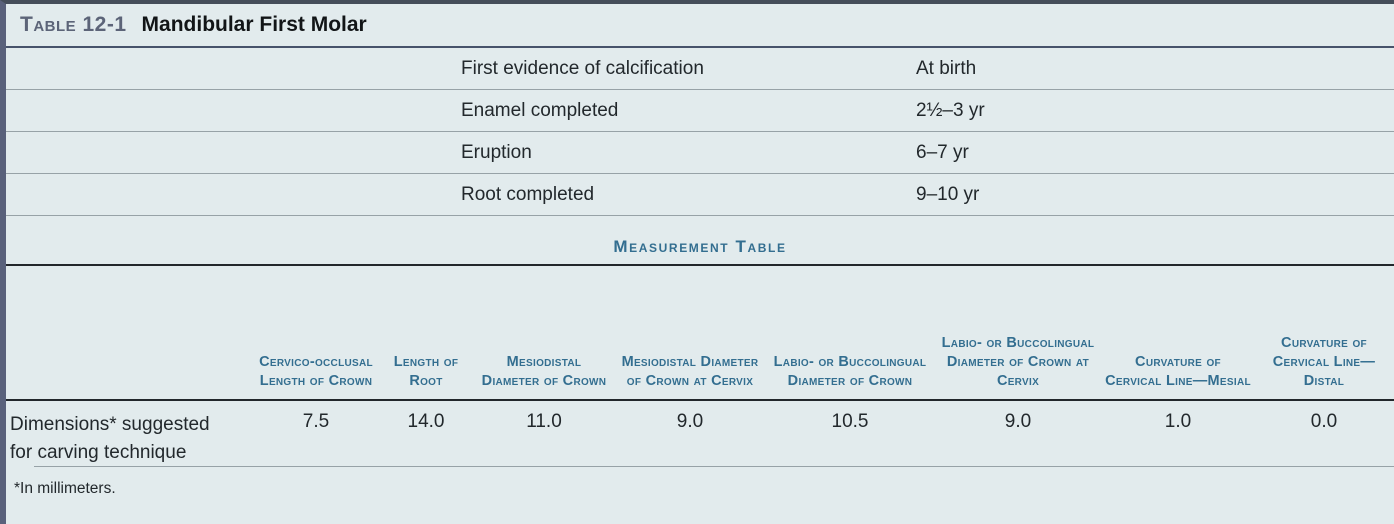  I want to click on value-curvature-mesial: 1.0, so click(1178, 421).